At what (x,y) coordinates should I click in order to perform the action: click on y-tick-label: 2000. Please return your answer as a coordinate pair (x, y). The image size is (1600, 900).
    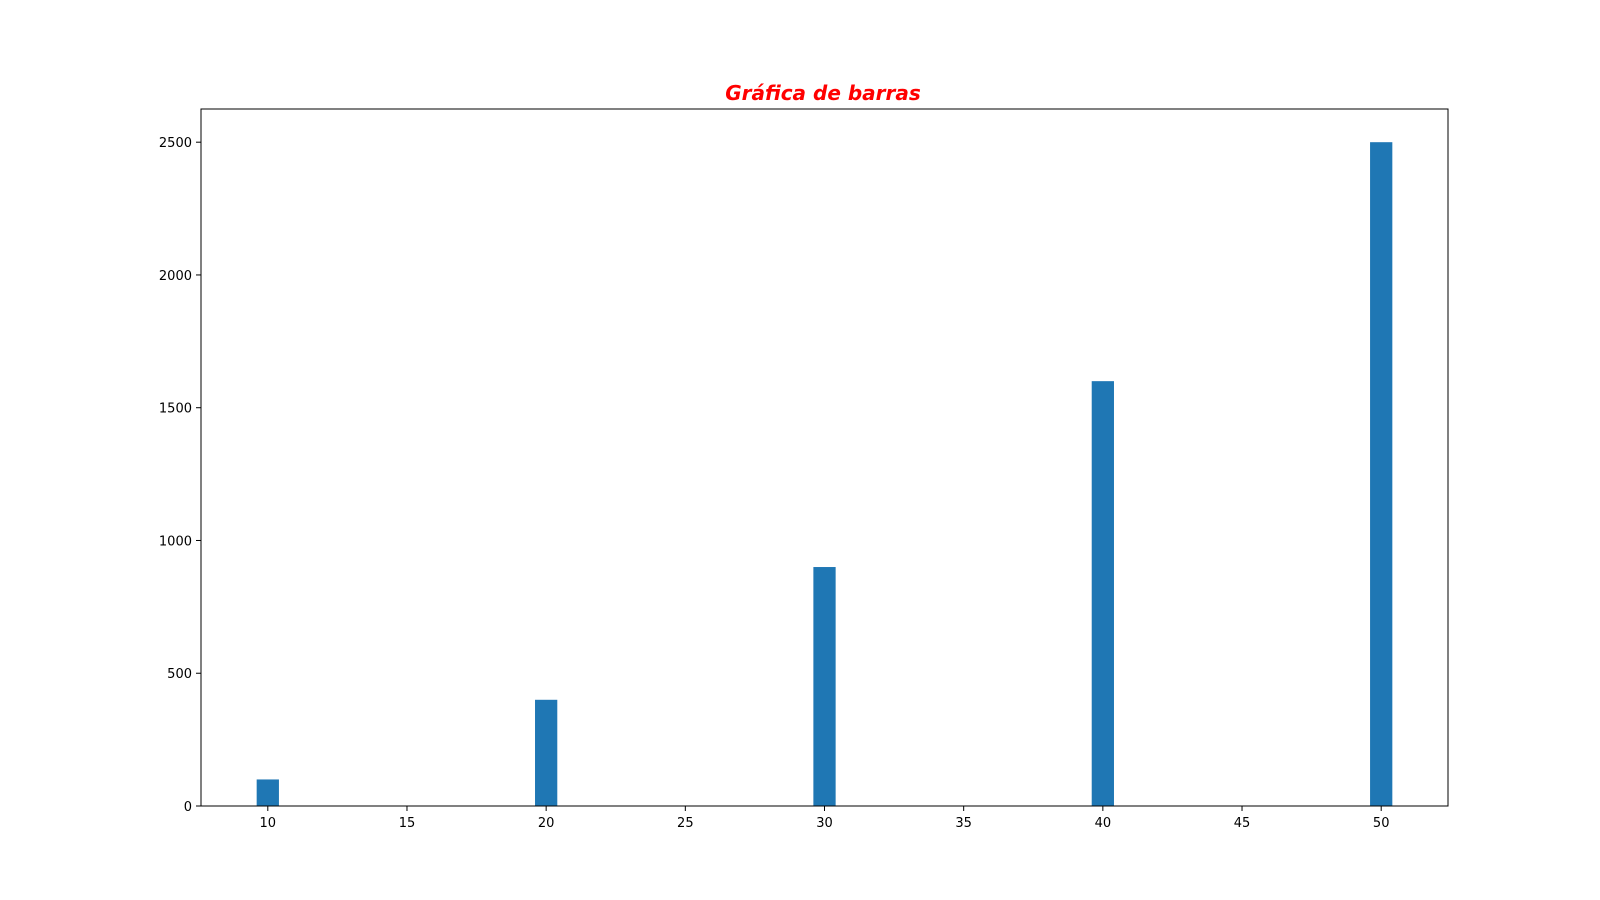
    Looking at the image, I should click on (175, 276).